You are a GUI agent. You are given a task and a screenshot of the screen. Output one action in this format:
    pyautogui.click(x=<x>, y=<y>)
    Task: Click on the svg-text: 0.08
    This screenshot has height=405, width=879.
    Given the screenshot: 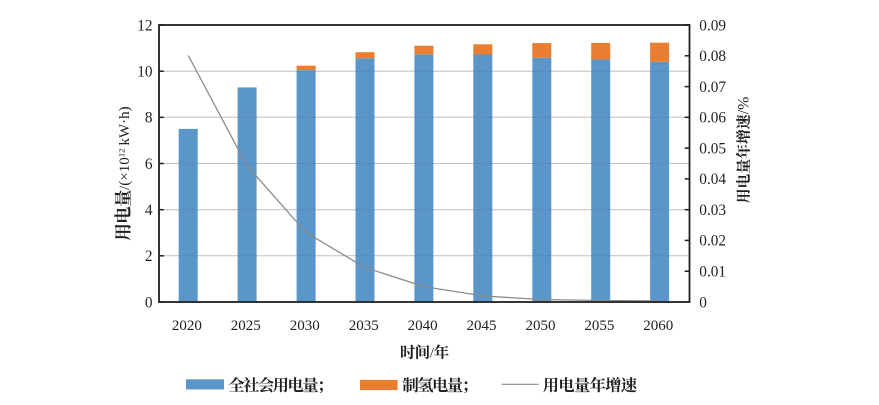 What is the action you would take?
    pyautogui.click(x=712, y=56)
    